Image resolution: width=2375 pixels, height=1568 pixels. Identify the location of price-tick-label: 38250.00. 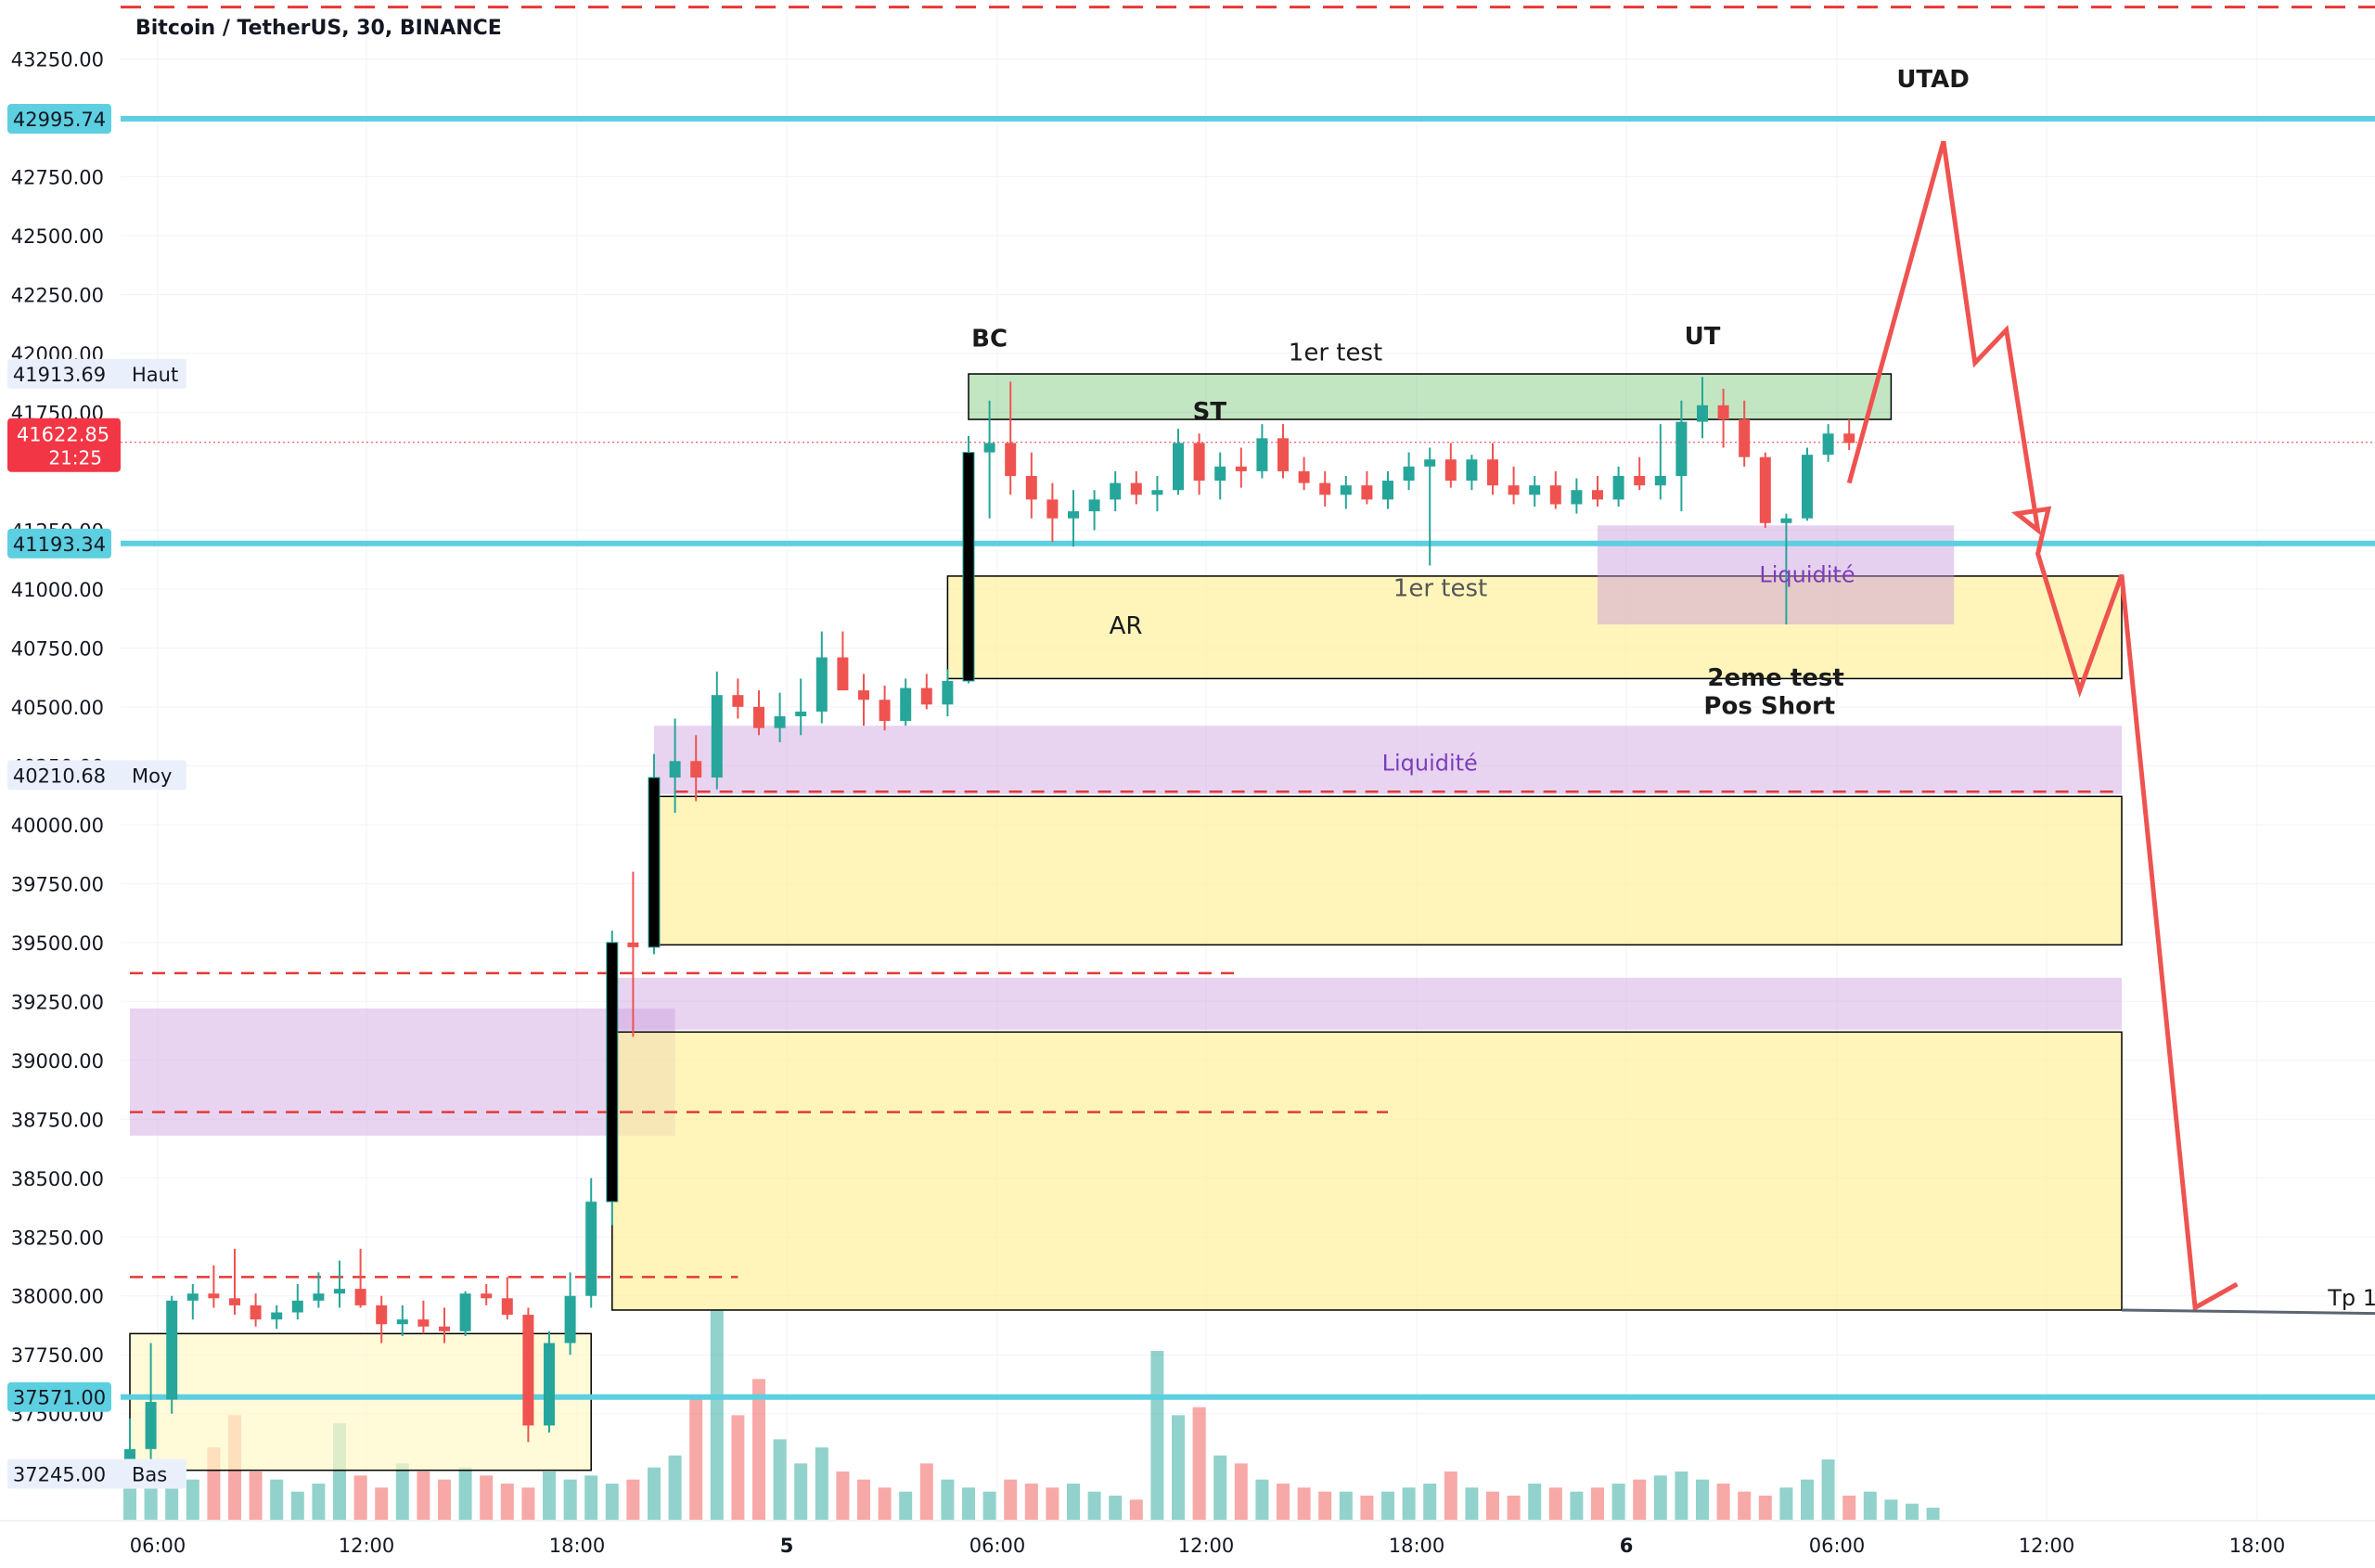
(57, 1238).